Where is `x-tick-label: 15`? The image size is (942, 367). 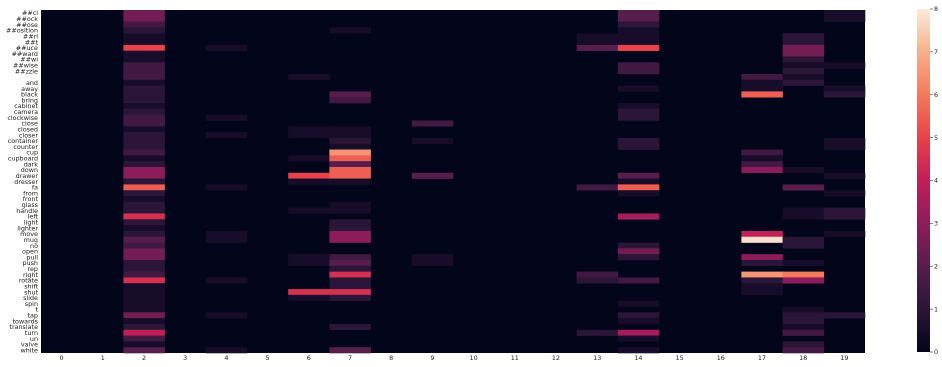
x-tick-label: 15 is located at coordinates (680, 358).